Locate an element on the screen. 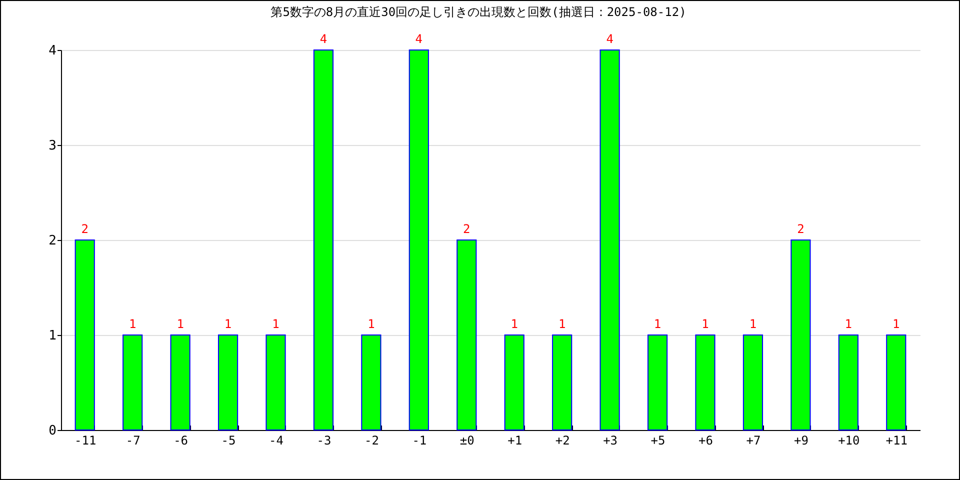 This screenshot has width=960, height=480. x-tick-label: +10 is located at coordinates (849, 441).